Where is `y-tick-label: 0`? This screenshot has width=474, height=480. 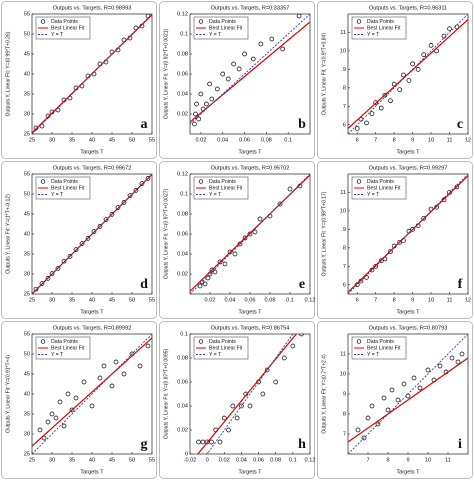 y-tick-label: 0 is located at coordinates (186, 454).